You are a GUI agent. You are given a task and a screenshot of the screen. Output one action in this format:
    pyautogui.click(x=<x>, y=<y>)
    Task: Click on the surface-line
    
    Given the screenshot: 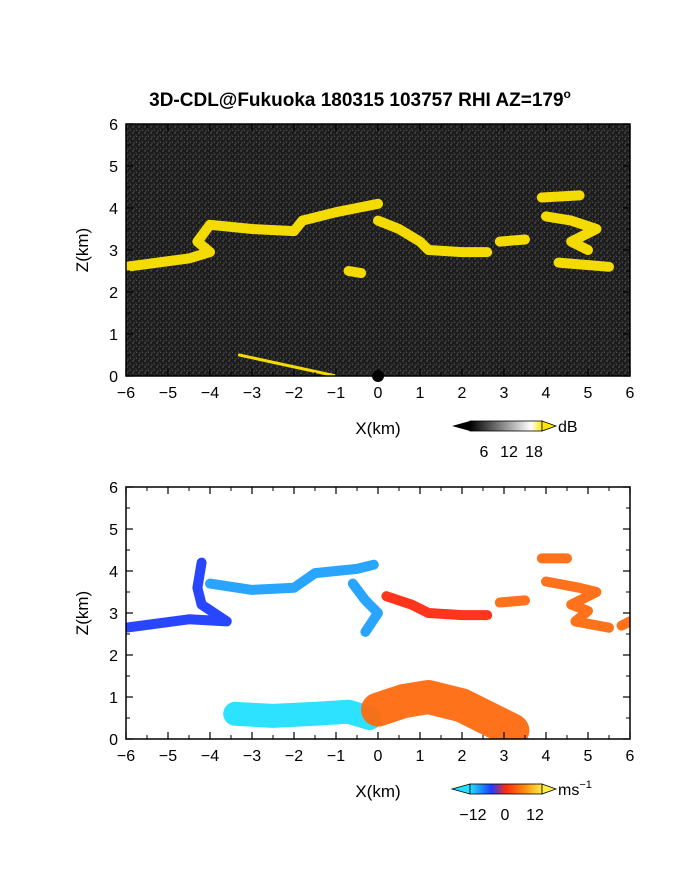 What is the action you would take?
    pyautogui.click(x=287, y=364)
    